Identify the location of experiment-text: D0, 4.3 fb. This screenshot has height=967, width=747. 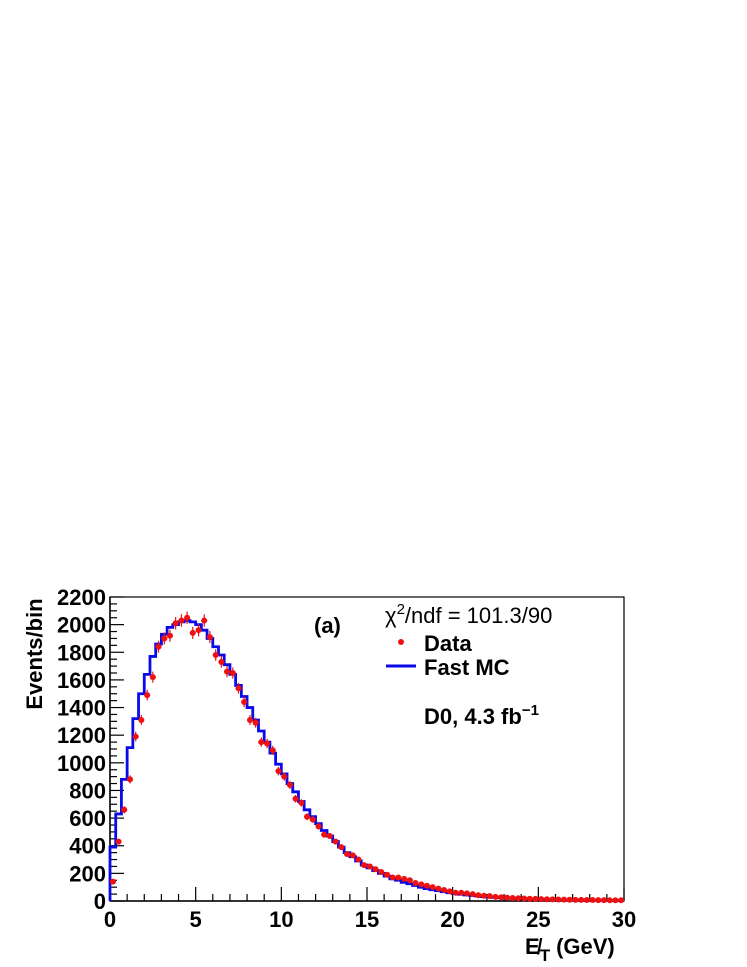
(473, 716).